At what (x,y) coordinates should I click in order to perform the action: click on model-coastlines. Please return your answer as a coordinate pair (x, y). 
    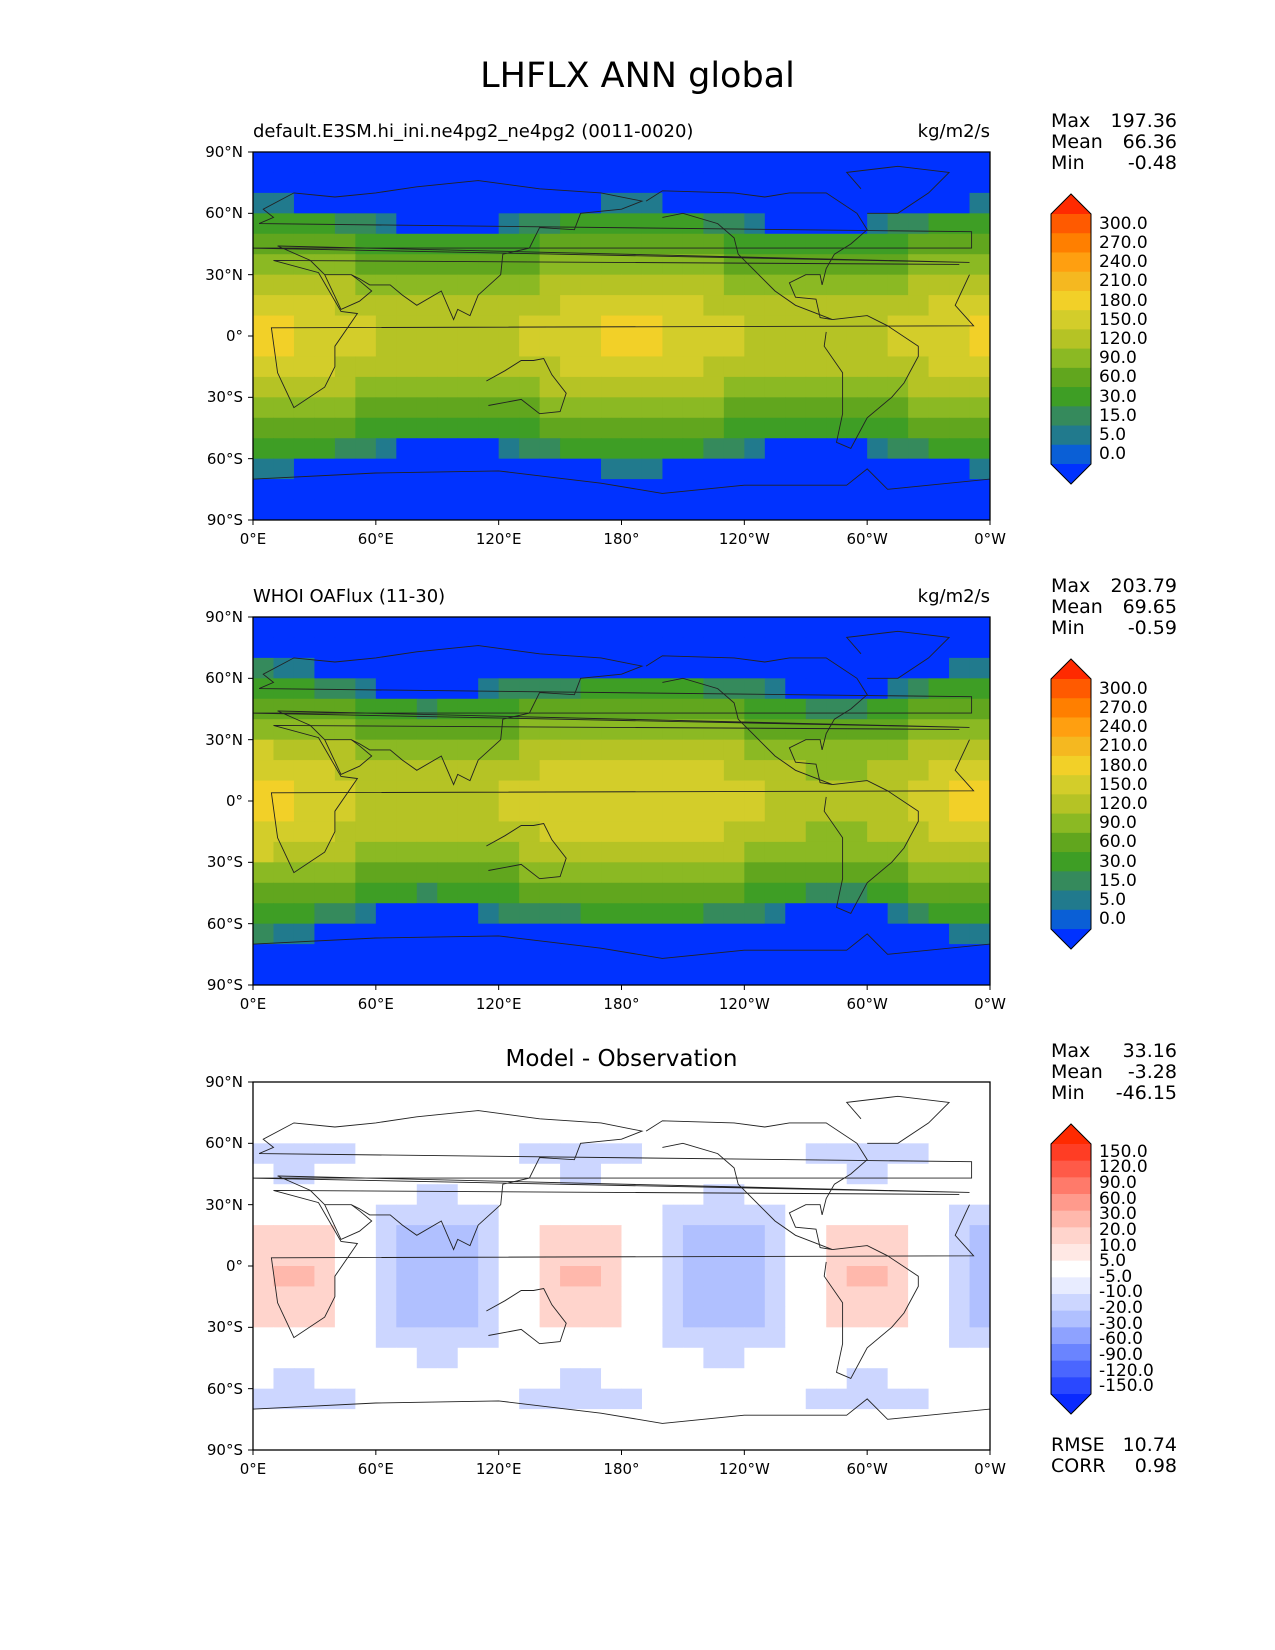
    Looking at the image, I should click on (621, 343).